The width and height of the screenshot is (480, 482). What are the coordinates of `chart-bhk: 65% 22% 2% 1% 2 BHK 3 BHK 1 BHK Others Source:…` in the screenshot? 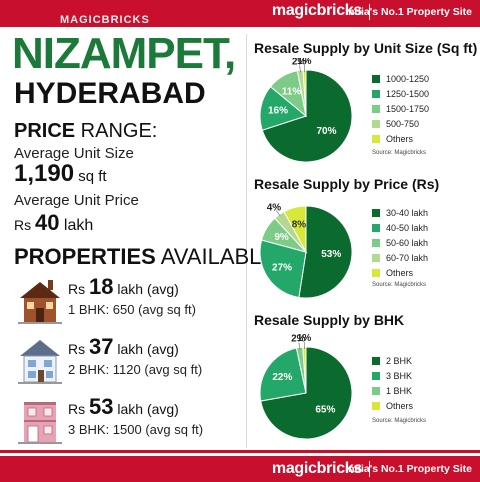 It's located at (365, 389).